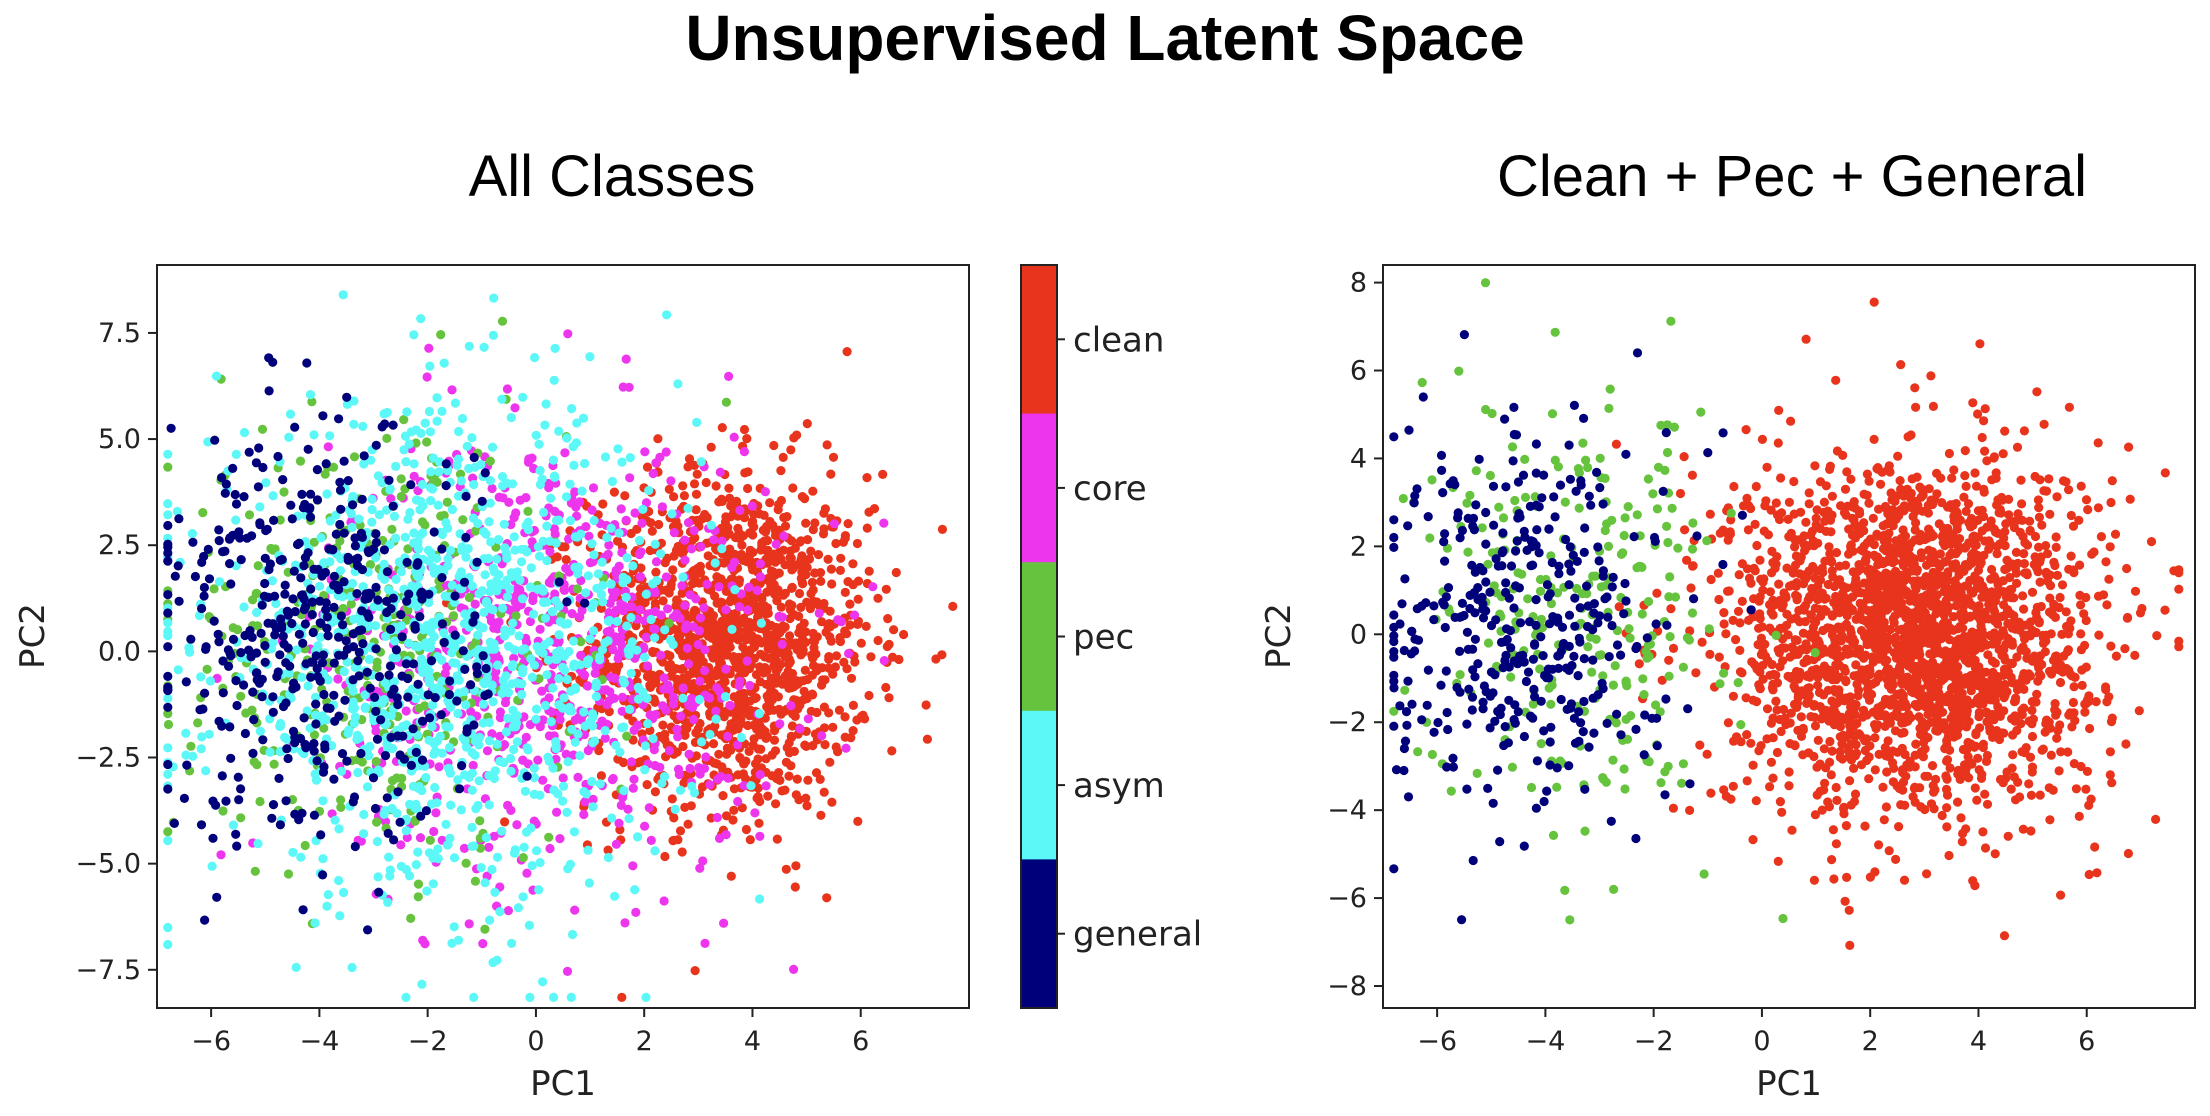  I want to click on colorbar-segment-asym, so click(1039, 785).